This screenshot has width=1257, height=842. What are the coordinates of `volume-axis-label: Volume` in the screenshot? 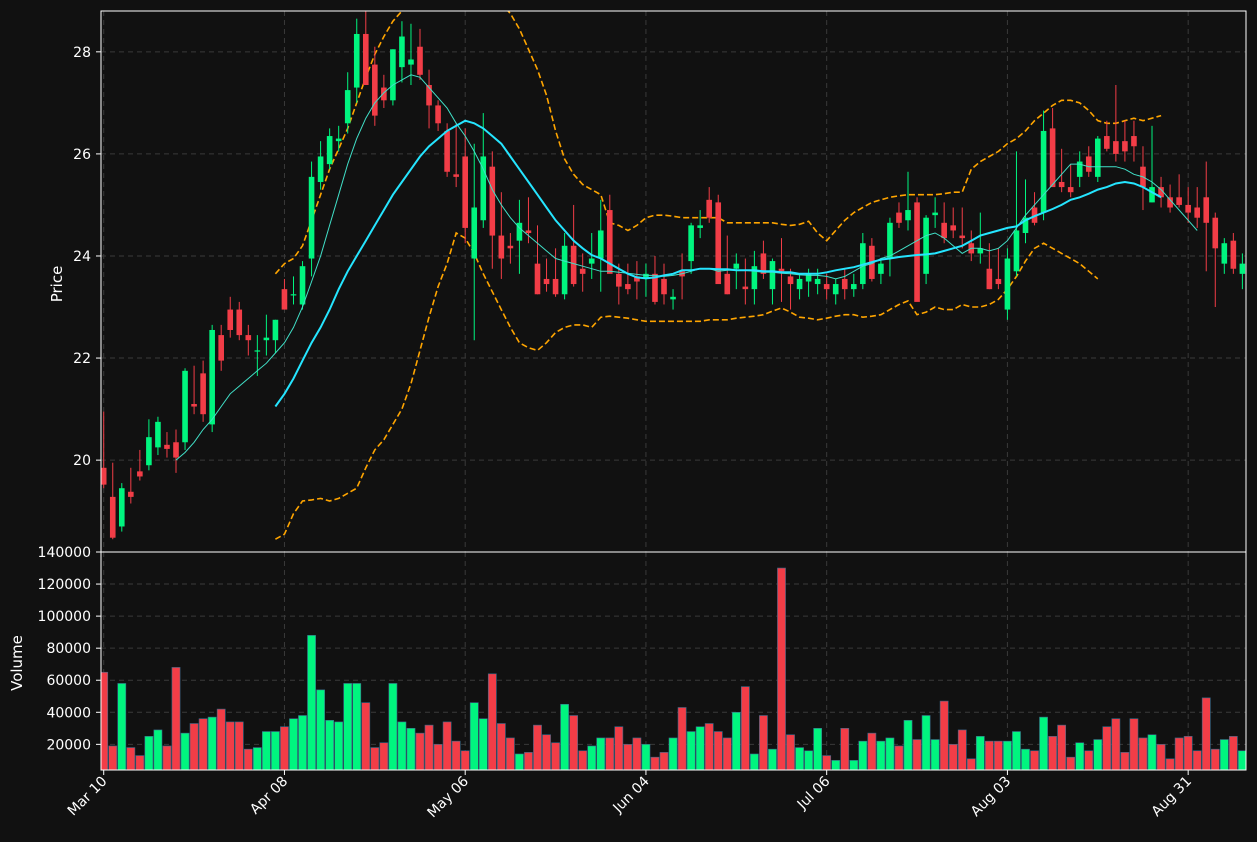 It's located at (17, 663).